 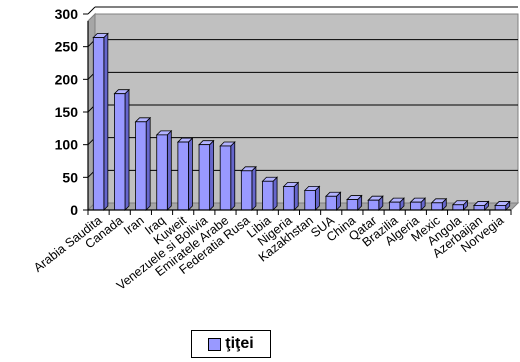 I want to click on y-tick-label: 300, so click(x=67, y=14).